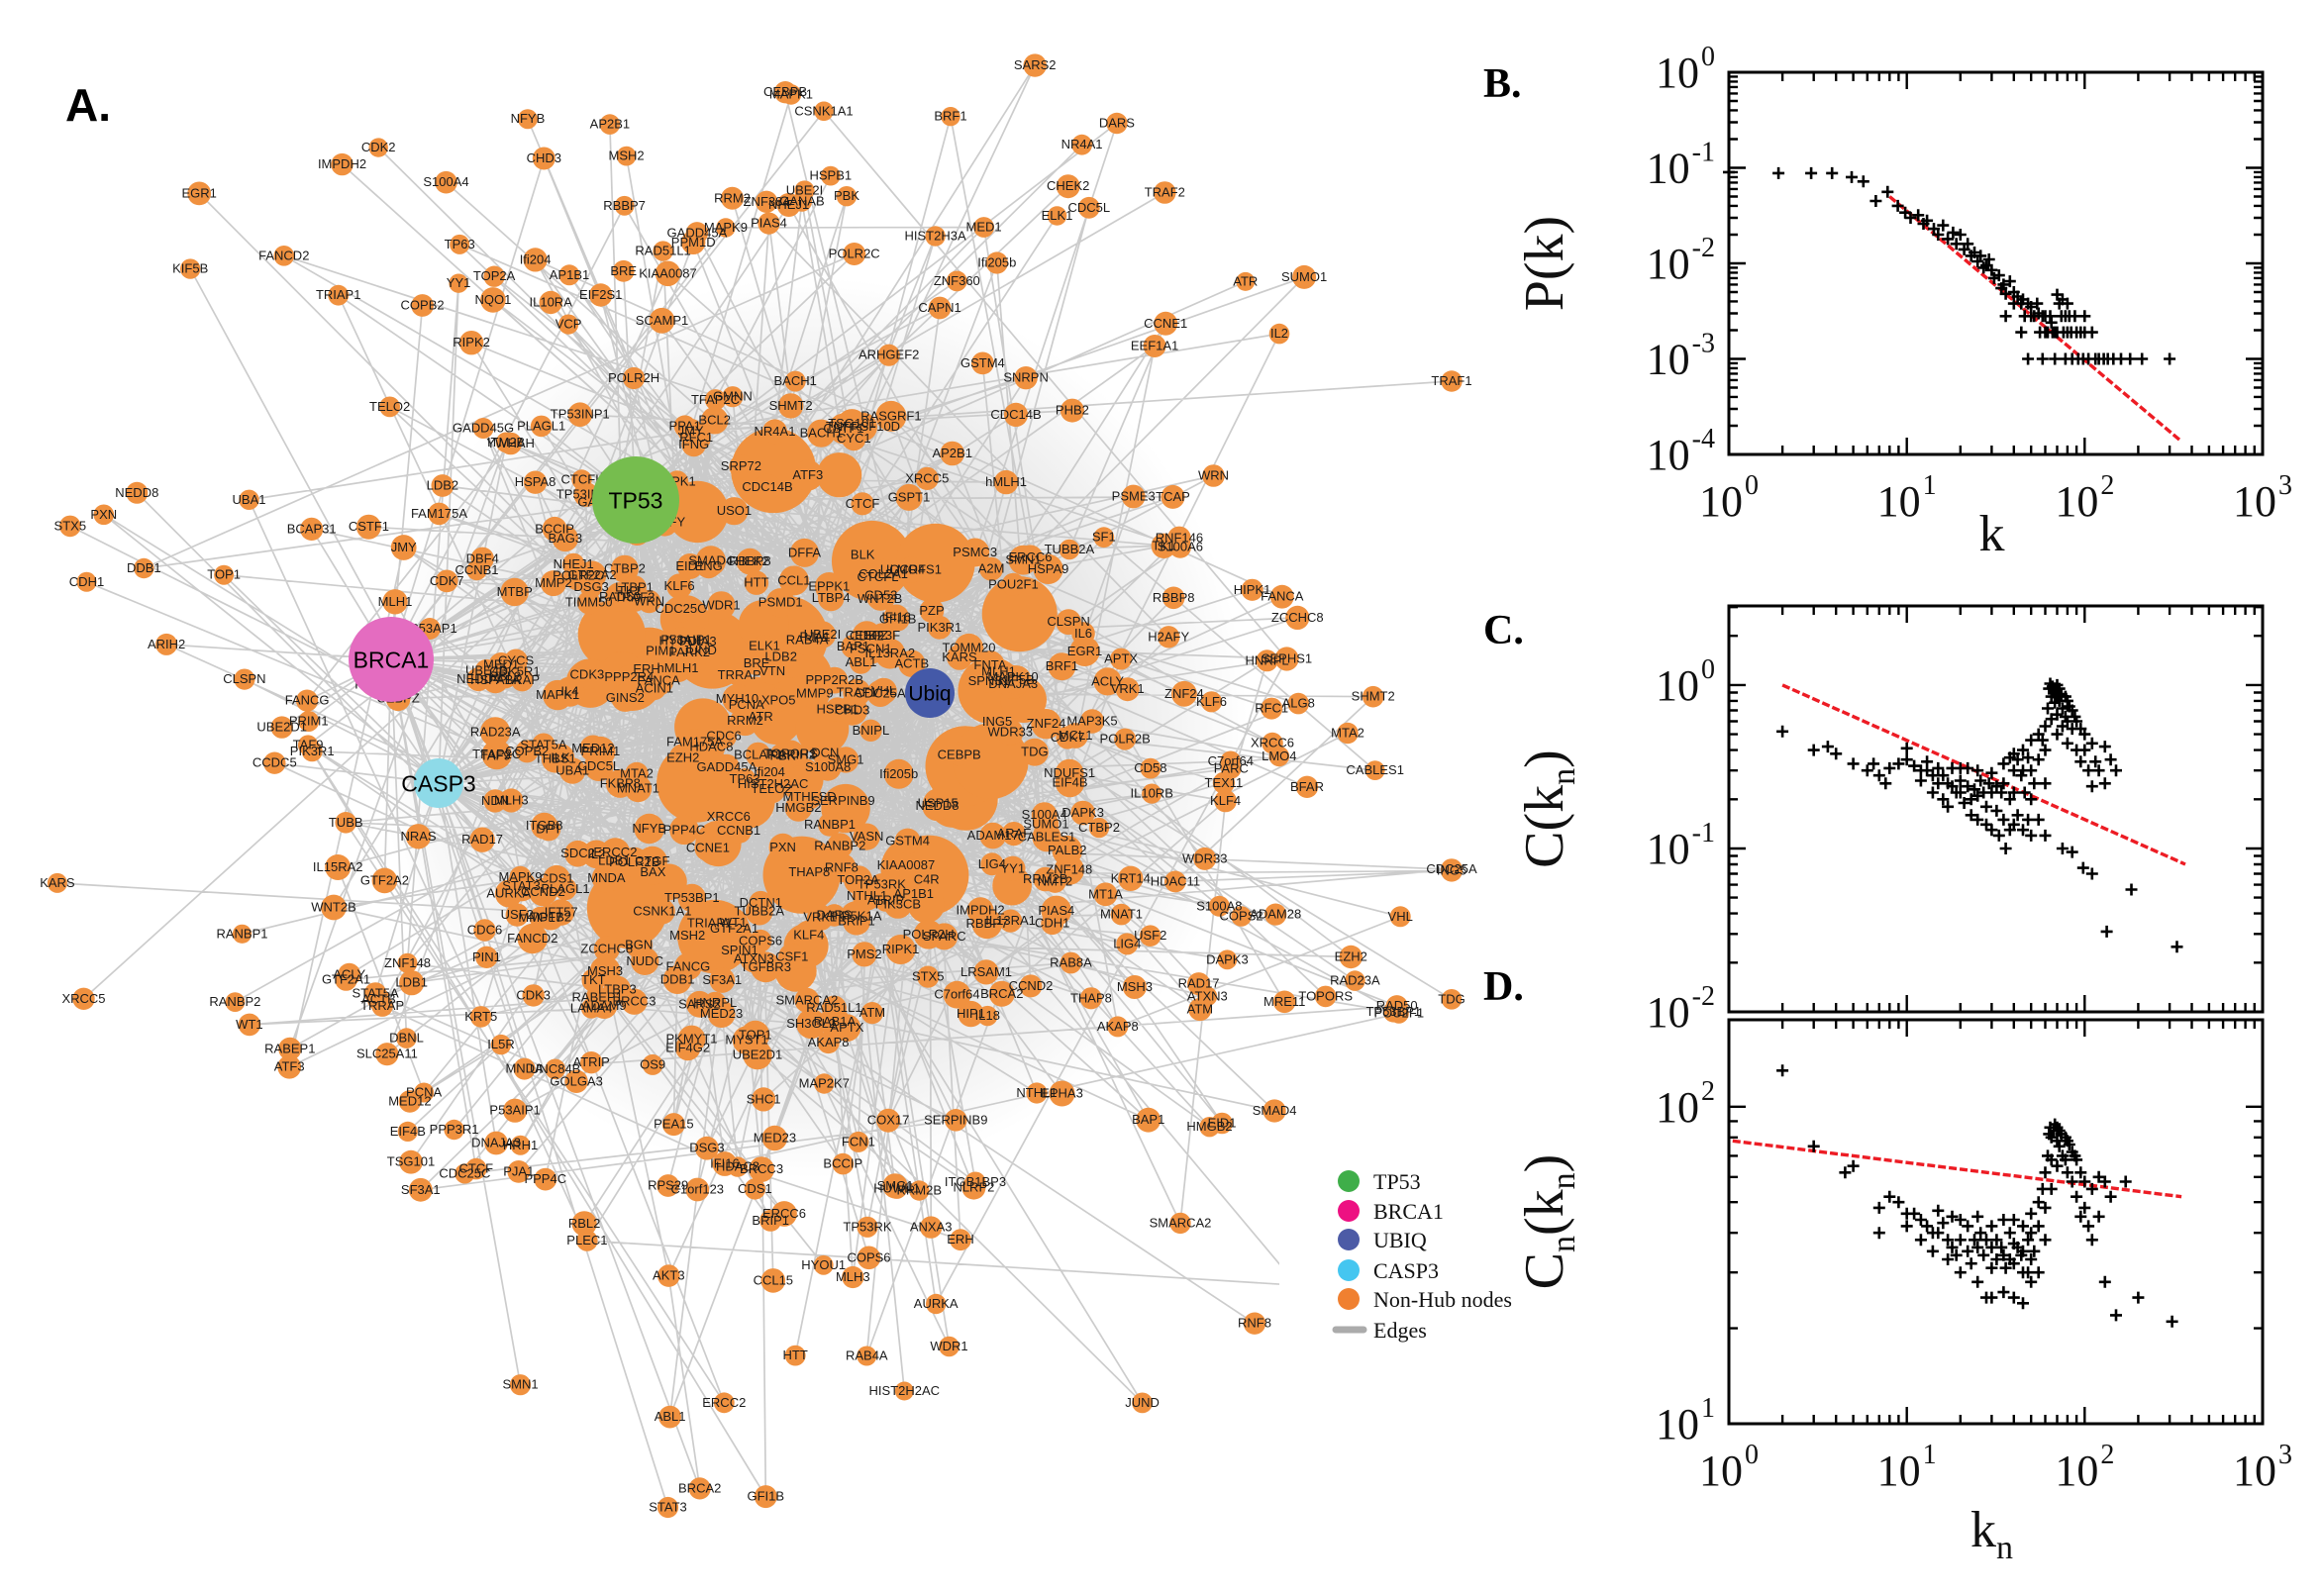 This screenshot has width=2323, height=1596. I want to click on gene-node-label: HNRPL, so click(1267, 659).